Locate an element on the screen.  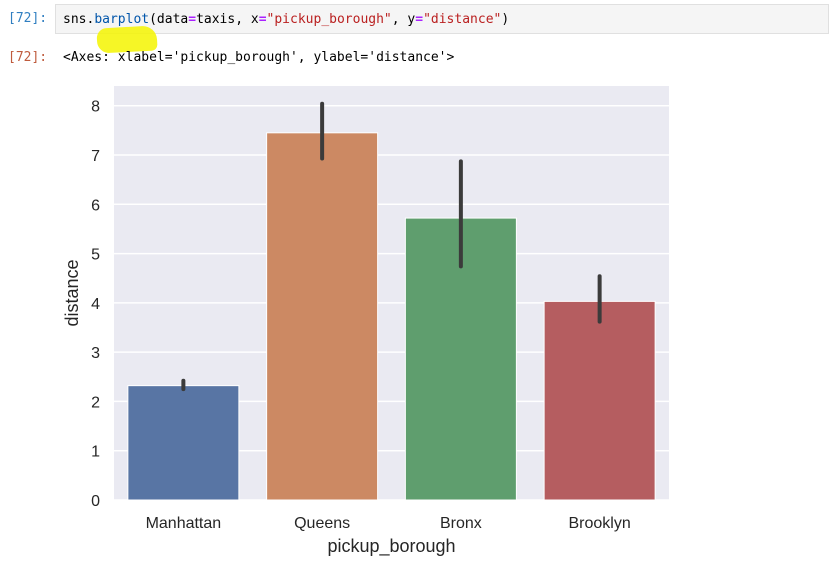
y-axis-label: distance is located at coordinates (72, 292).